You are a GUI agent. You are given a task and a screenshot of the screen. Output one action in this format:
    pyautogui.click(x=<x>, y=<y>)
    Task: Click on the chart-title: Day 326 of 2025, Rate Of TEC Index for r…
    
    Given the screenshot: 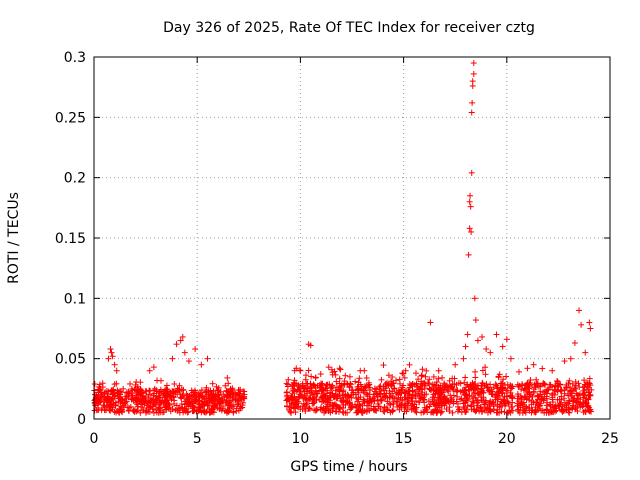 What is the action you would take?
    pyautogui.click(x=349, y=28)
    